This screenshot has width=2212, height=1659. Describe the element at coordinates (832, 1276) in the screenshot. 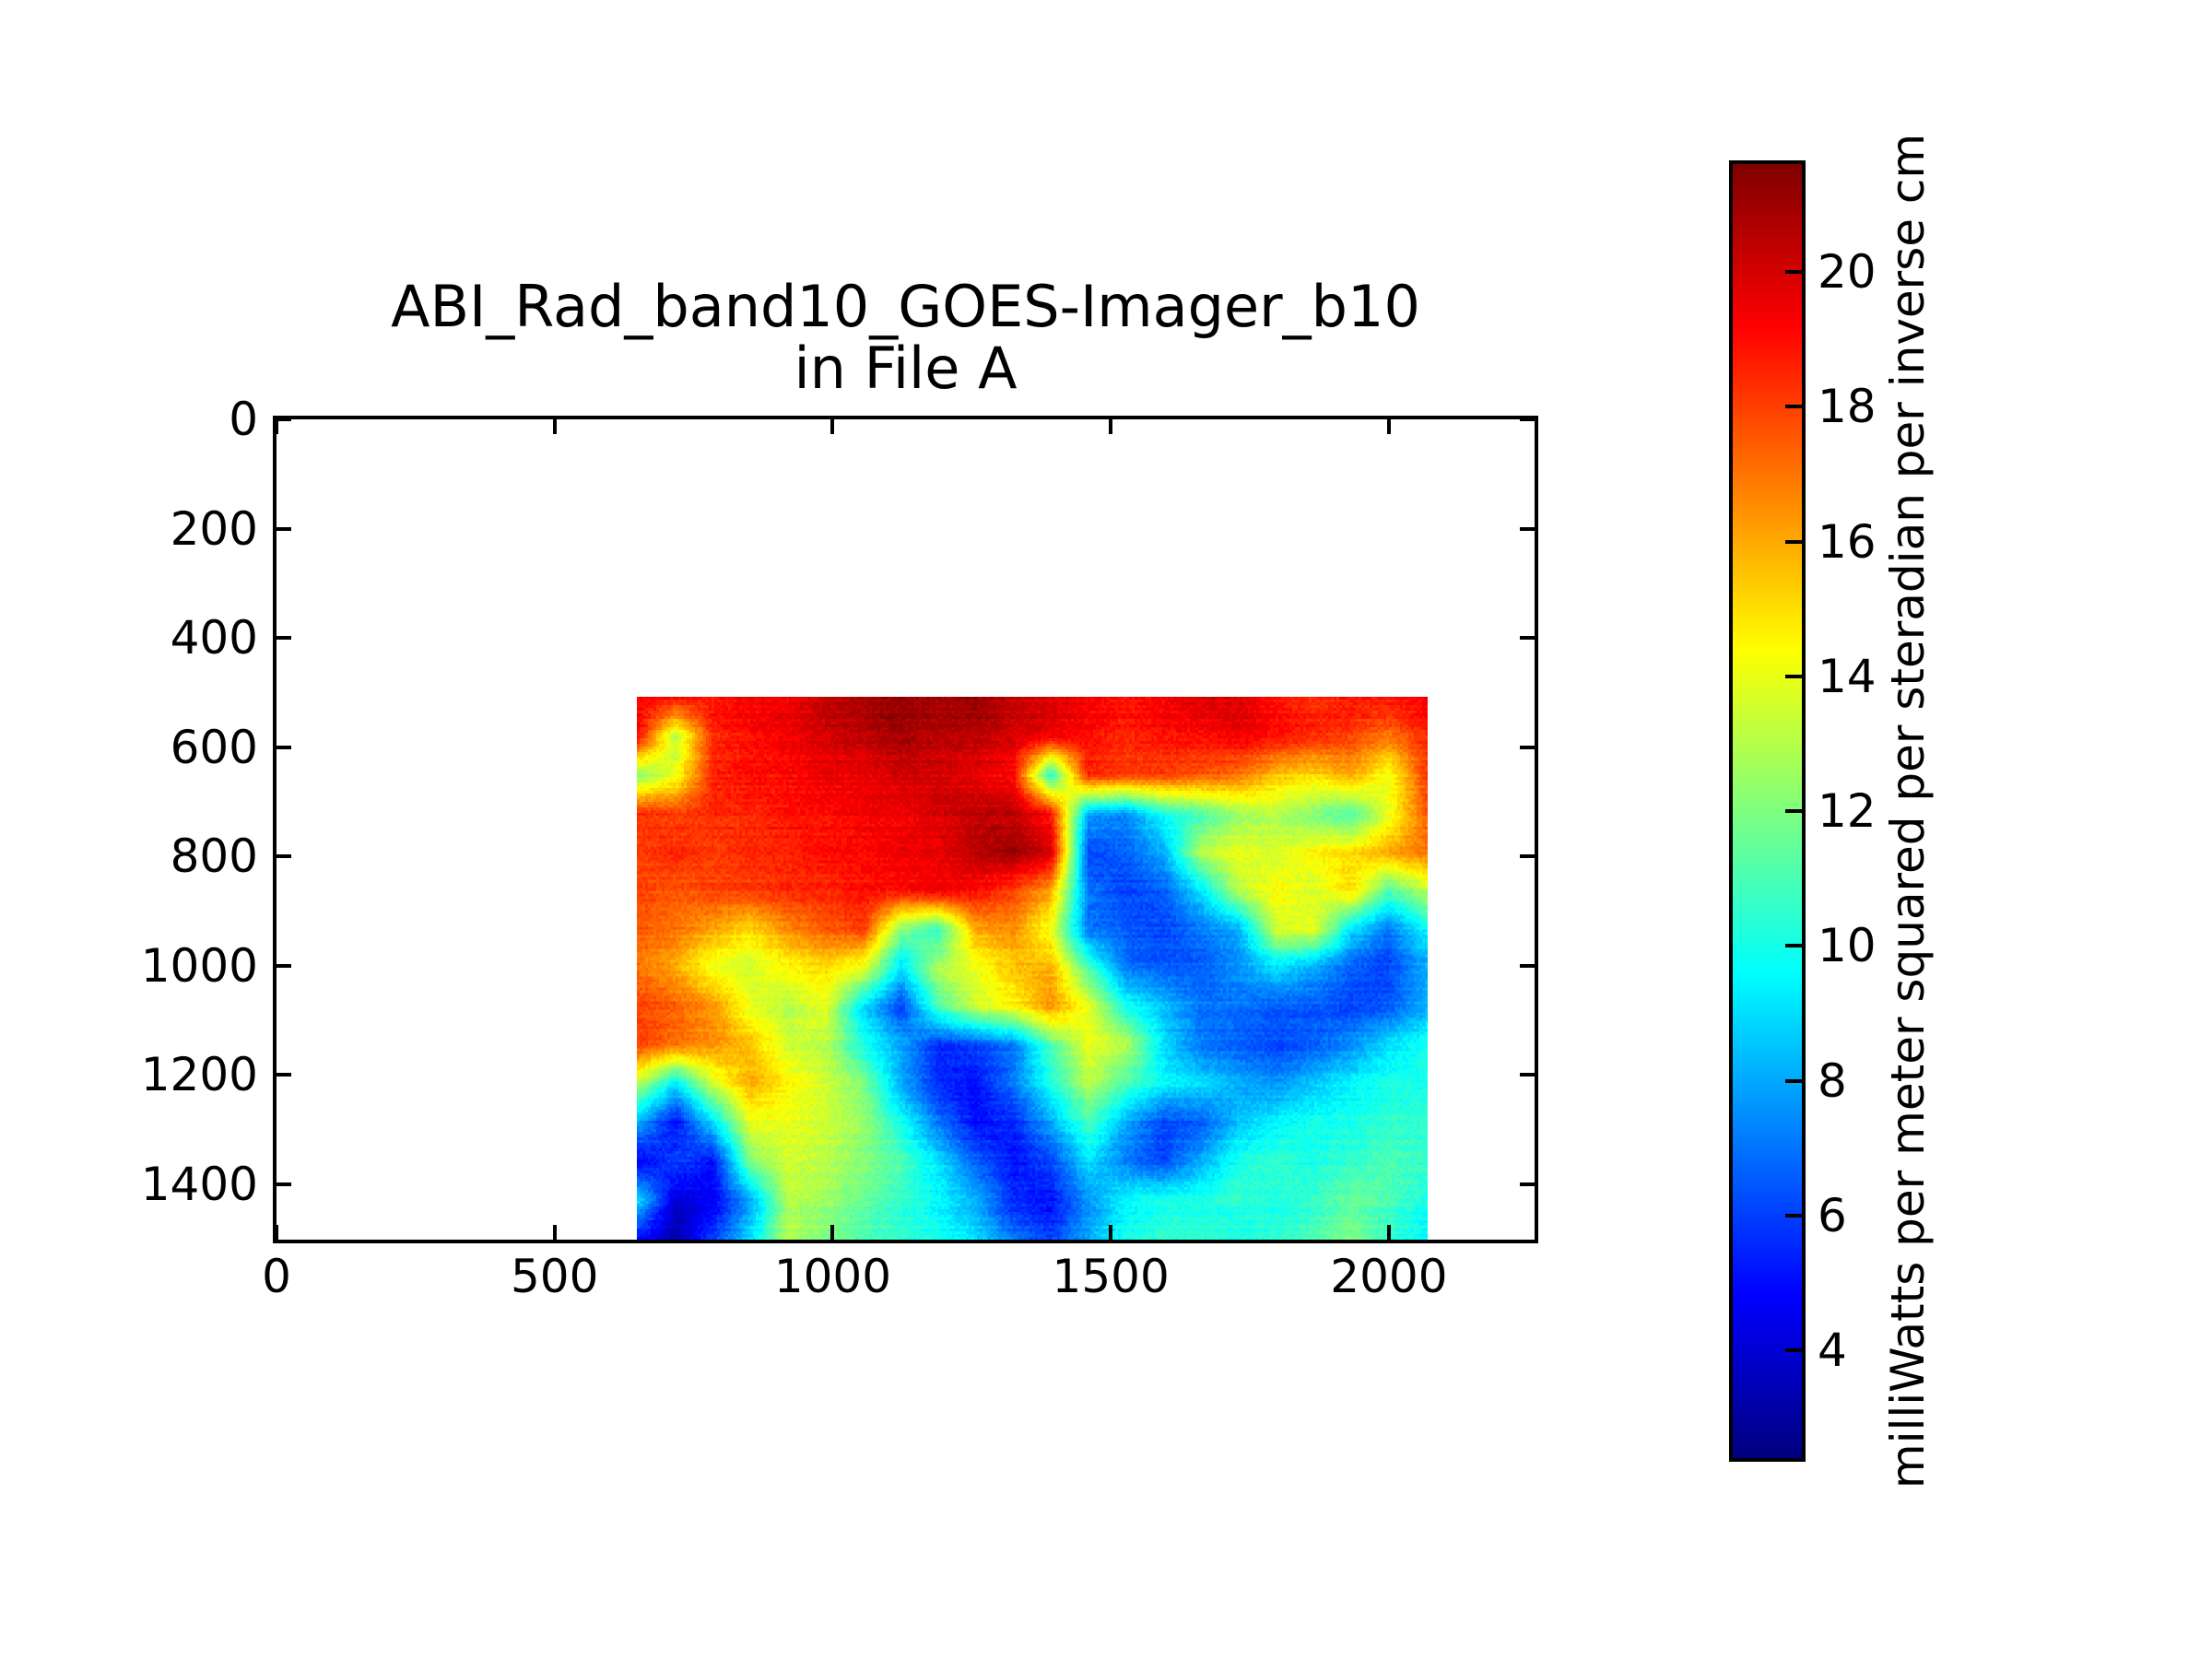

I see `x-tick-label: 1000` at that location.